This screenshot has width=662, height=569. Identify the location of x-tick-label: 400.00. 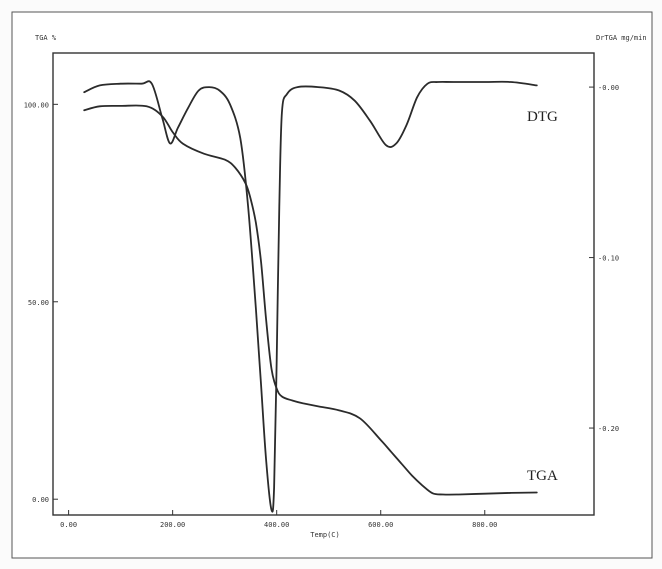
(276, 525).